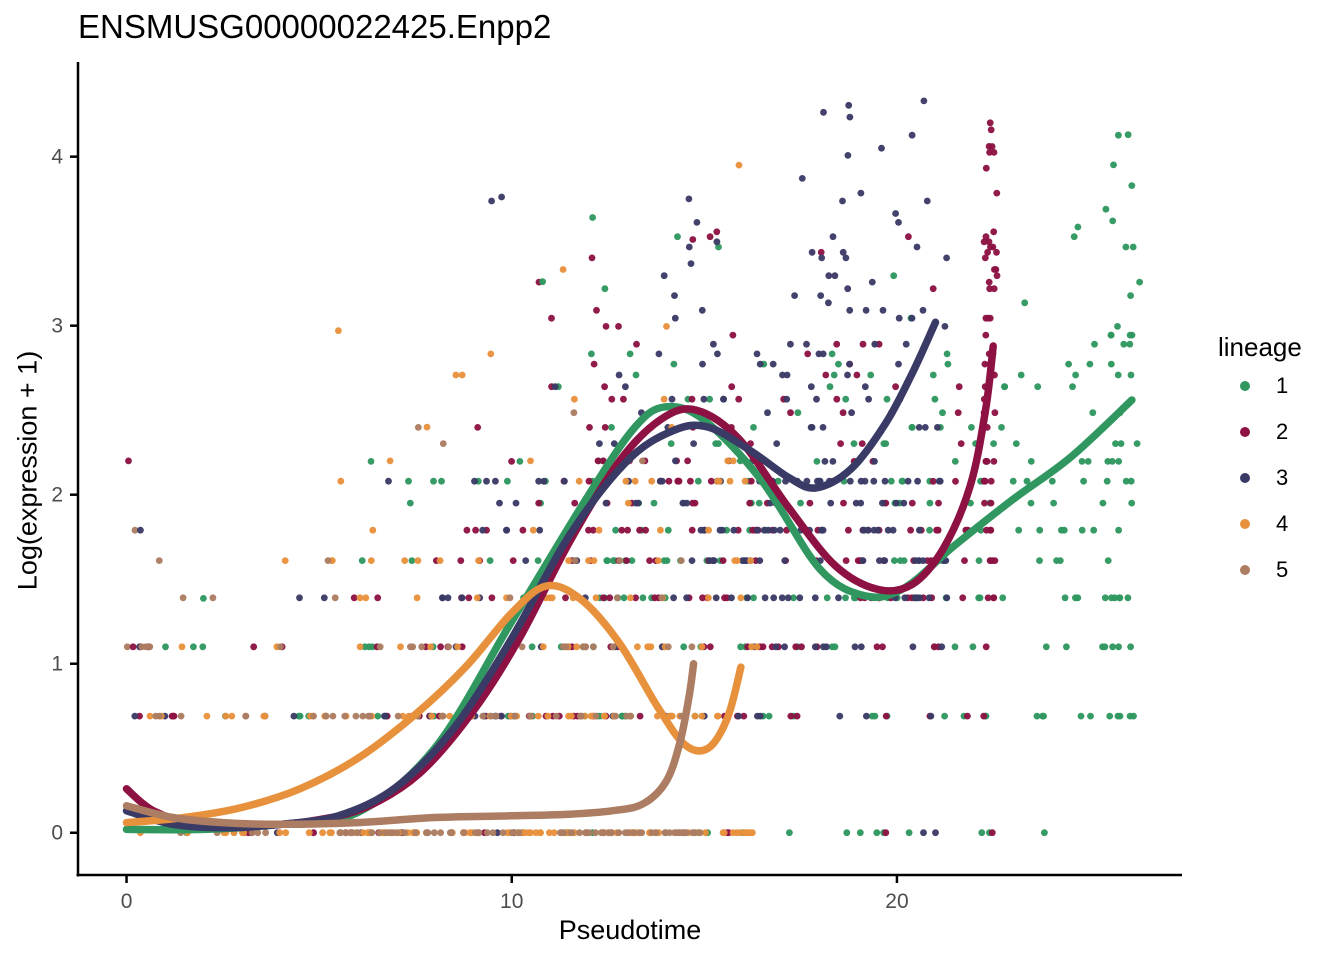 The height and width of the screenshot is (960, 1344). What do you see at coordinates (315, 26) in the screenshot?
I see `page-title: ENSMUSG00000022425.Enpp2` at bounding box center [315, 26].